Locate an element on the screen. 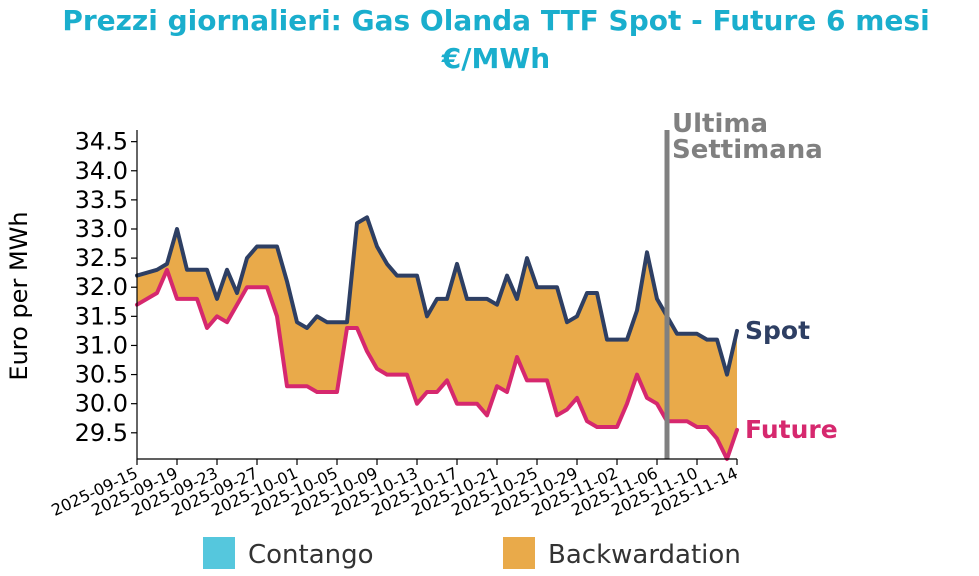 This screenshot has height=576, width=979. legend-label-backwardation: Backwardation is located at coordinates (644, 555).